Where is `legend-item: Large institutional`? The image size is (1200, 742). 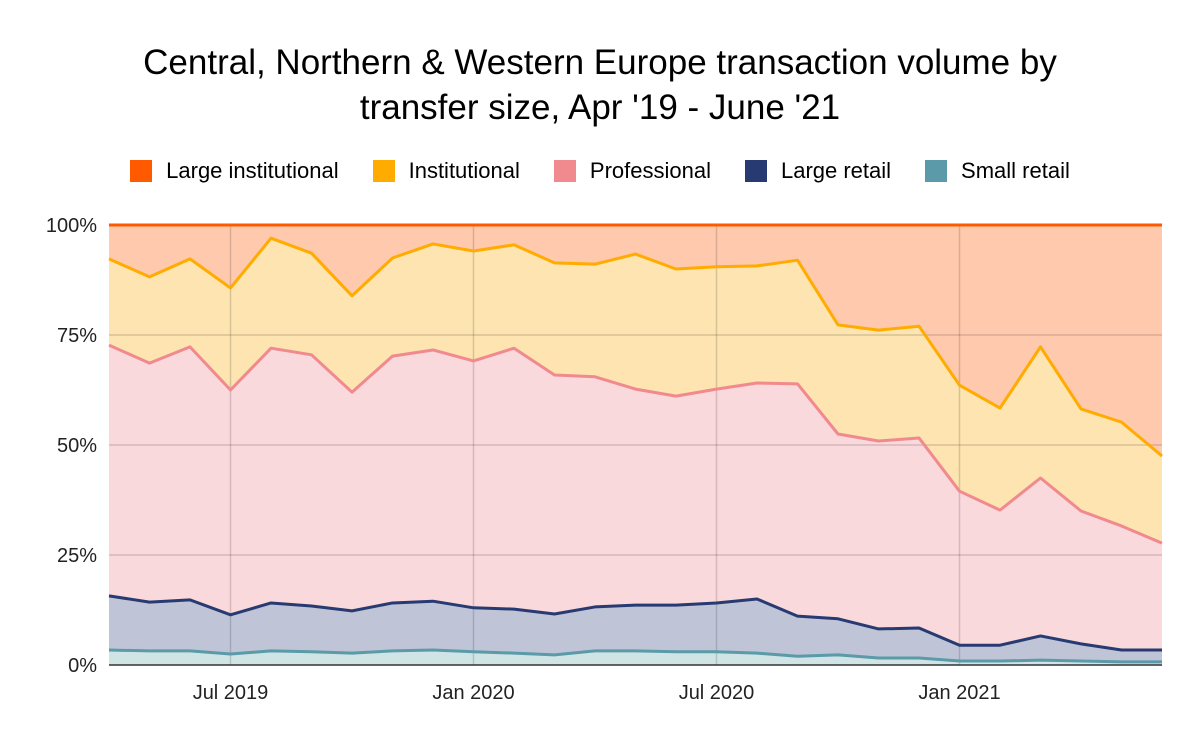
legend-item: Large institutional is located at coordinates (234, 171).